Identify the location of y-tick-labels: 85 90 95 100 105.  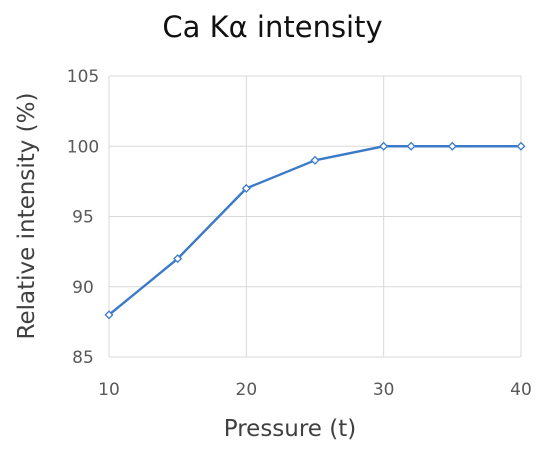
(83, 217).